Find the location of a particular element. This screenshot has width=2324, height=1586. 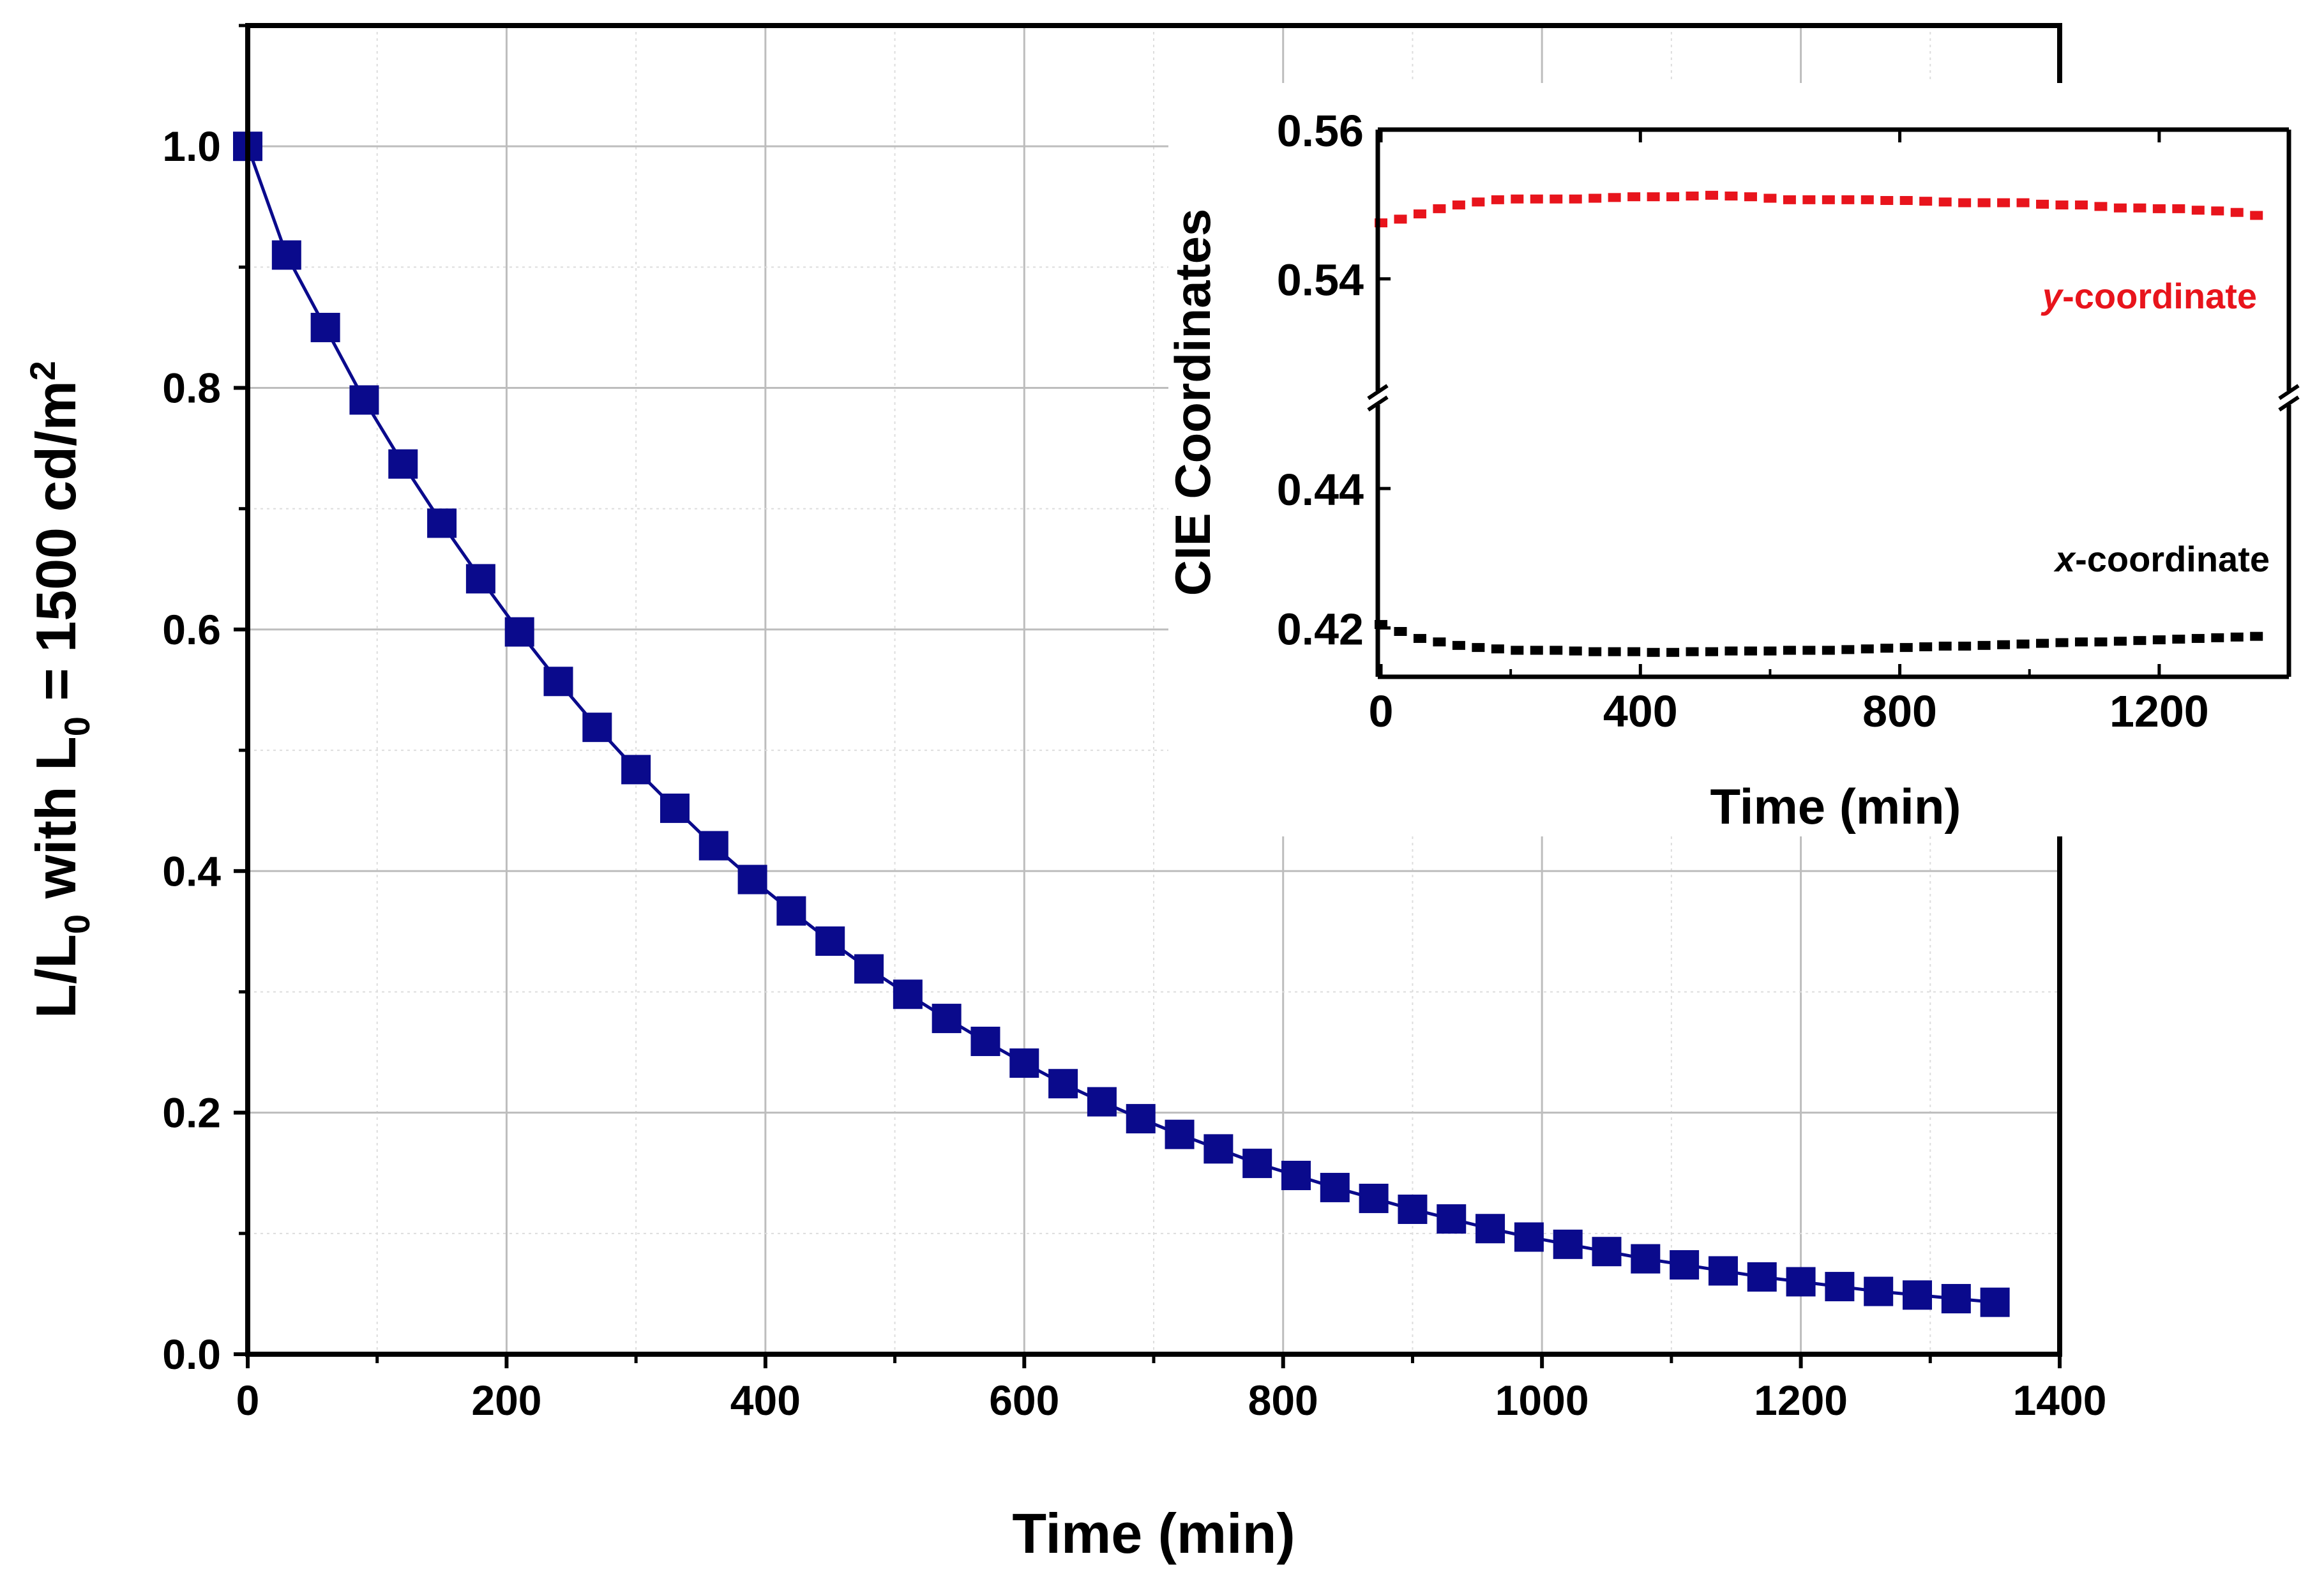

y-tick-label: 1.0 is located at coordinates (191, 146).